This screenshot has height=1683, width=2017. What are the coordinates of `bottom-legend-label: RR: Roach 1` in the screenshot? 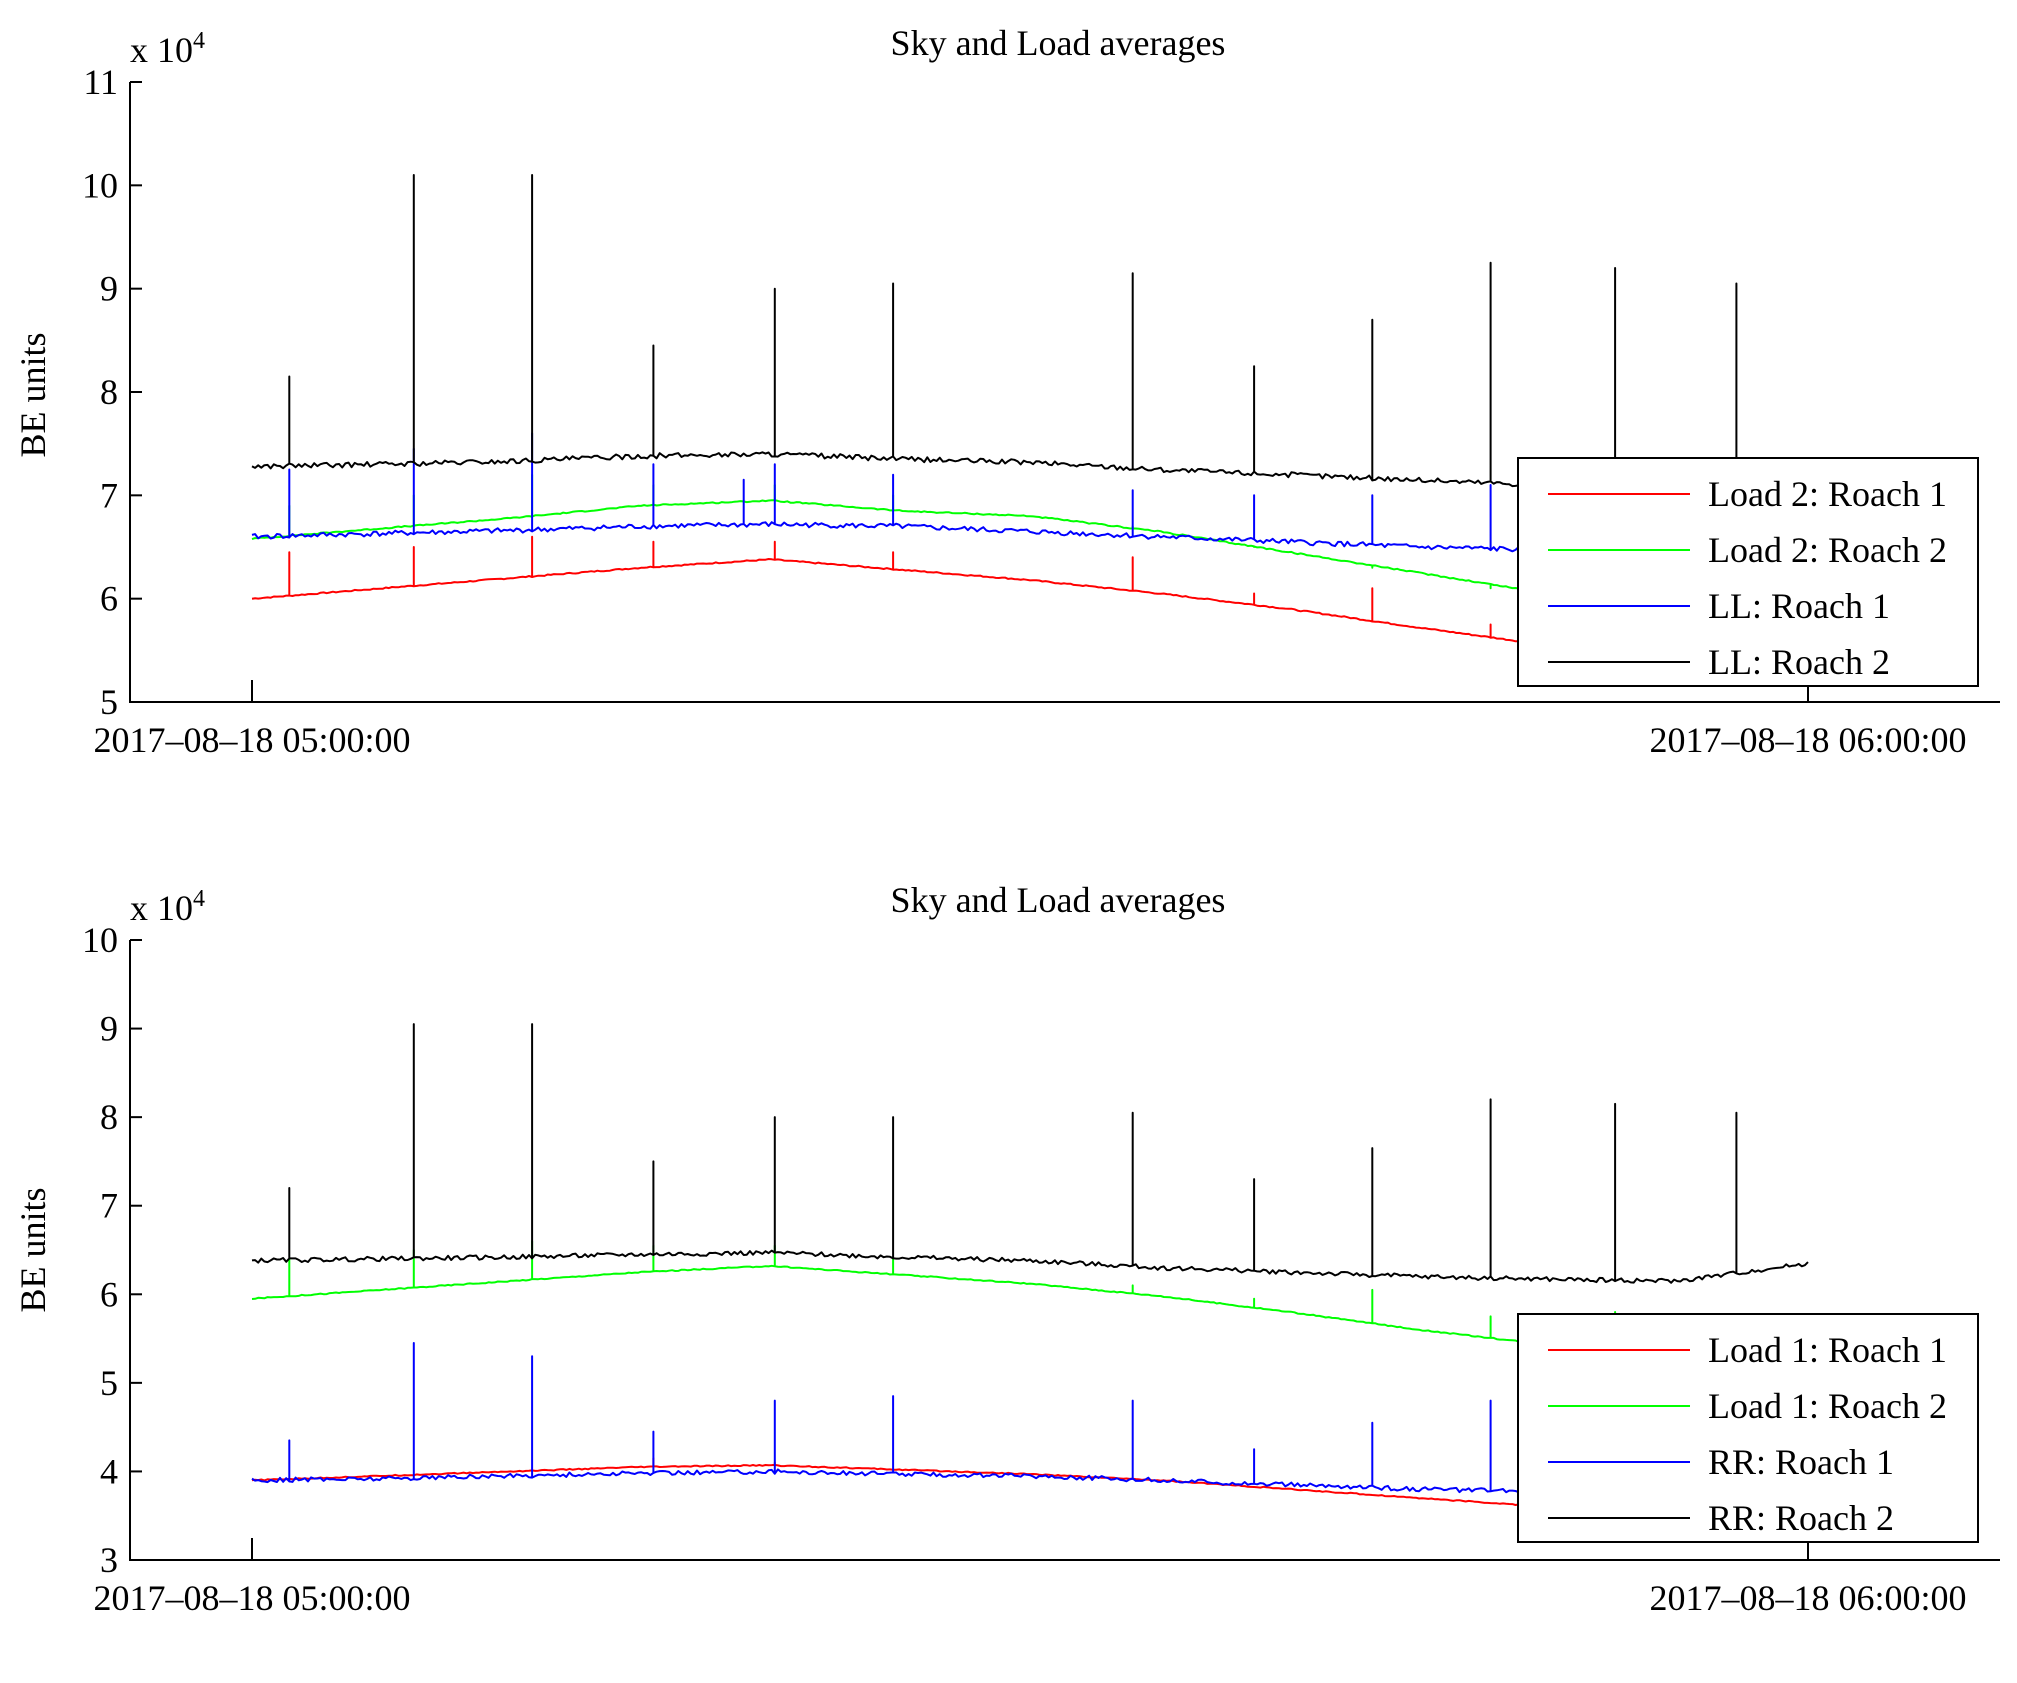 It's located at (1801, 1462).